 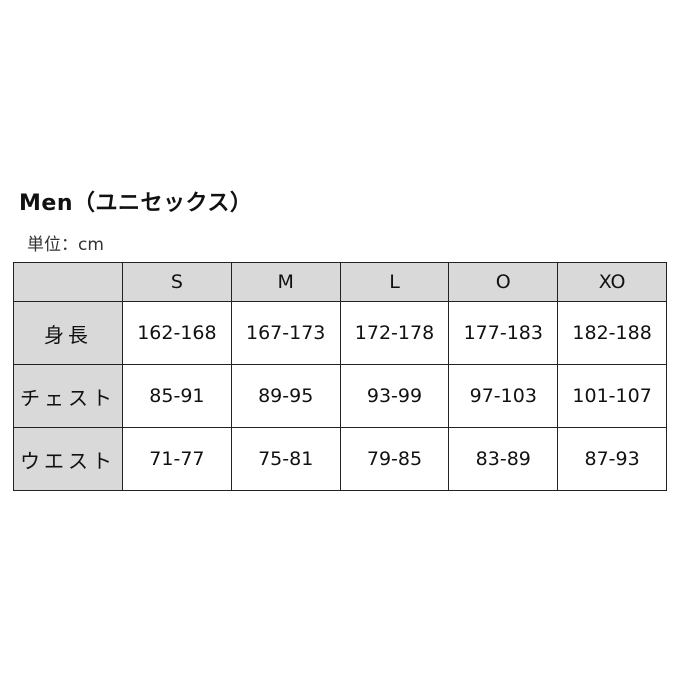 What do you see at coordinates (285, 333) in the screenshot?
I see `cell: 167-173` at bounding box center [285, 333].